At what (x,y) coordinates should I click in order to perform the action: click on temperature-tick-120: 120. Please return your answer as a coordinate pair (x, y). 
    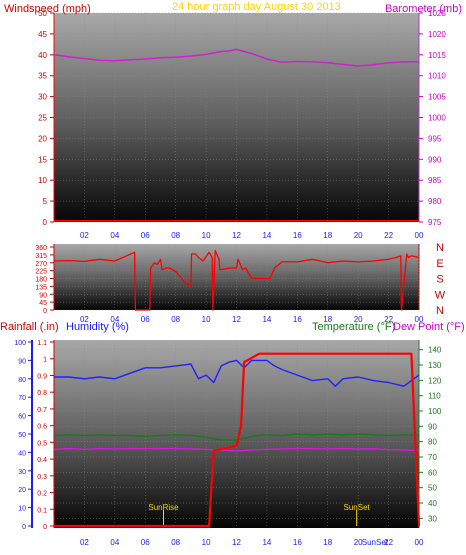
    Looking at the image, I should click on (435, 380).